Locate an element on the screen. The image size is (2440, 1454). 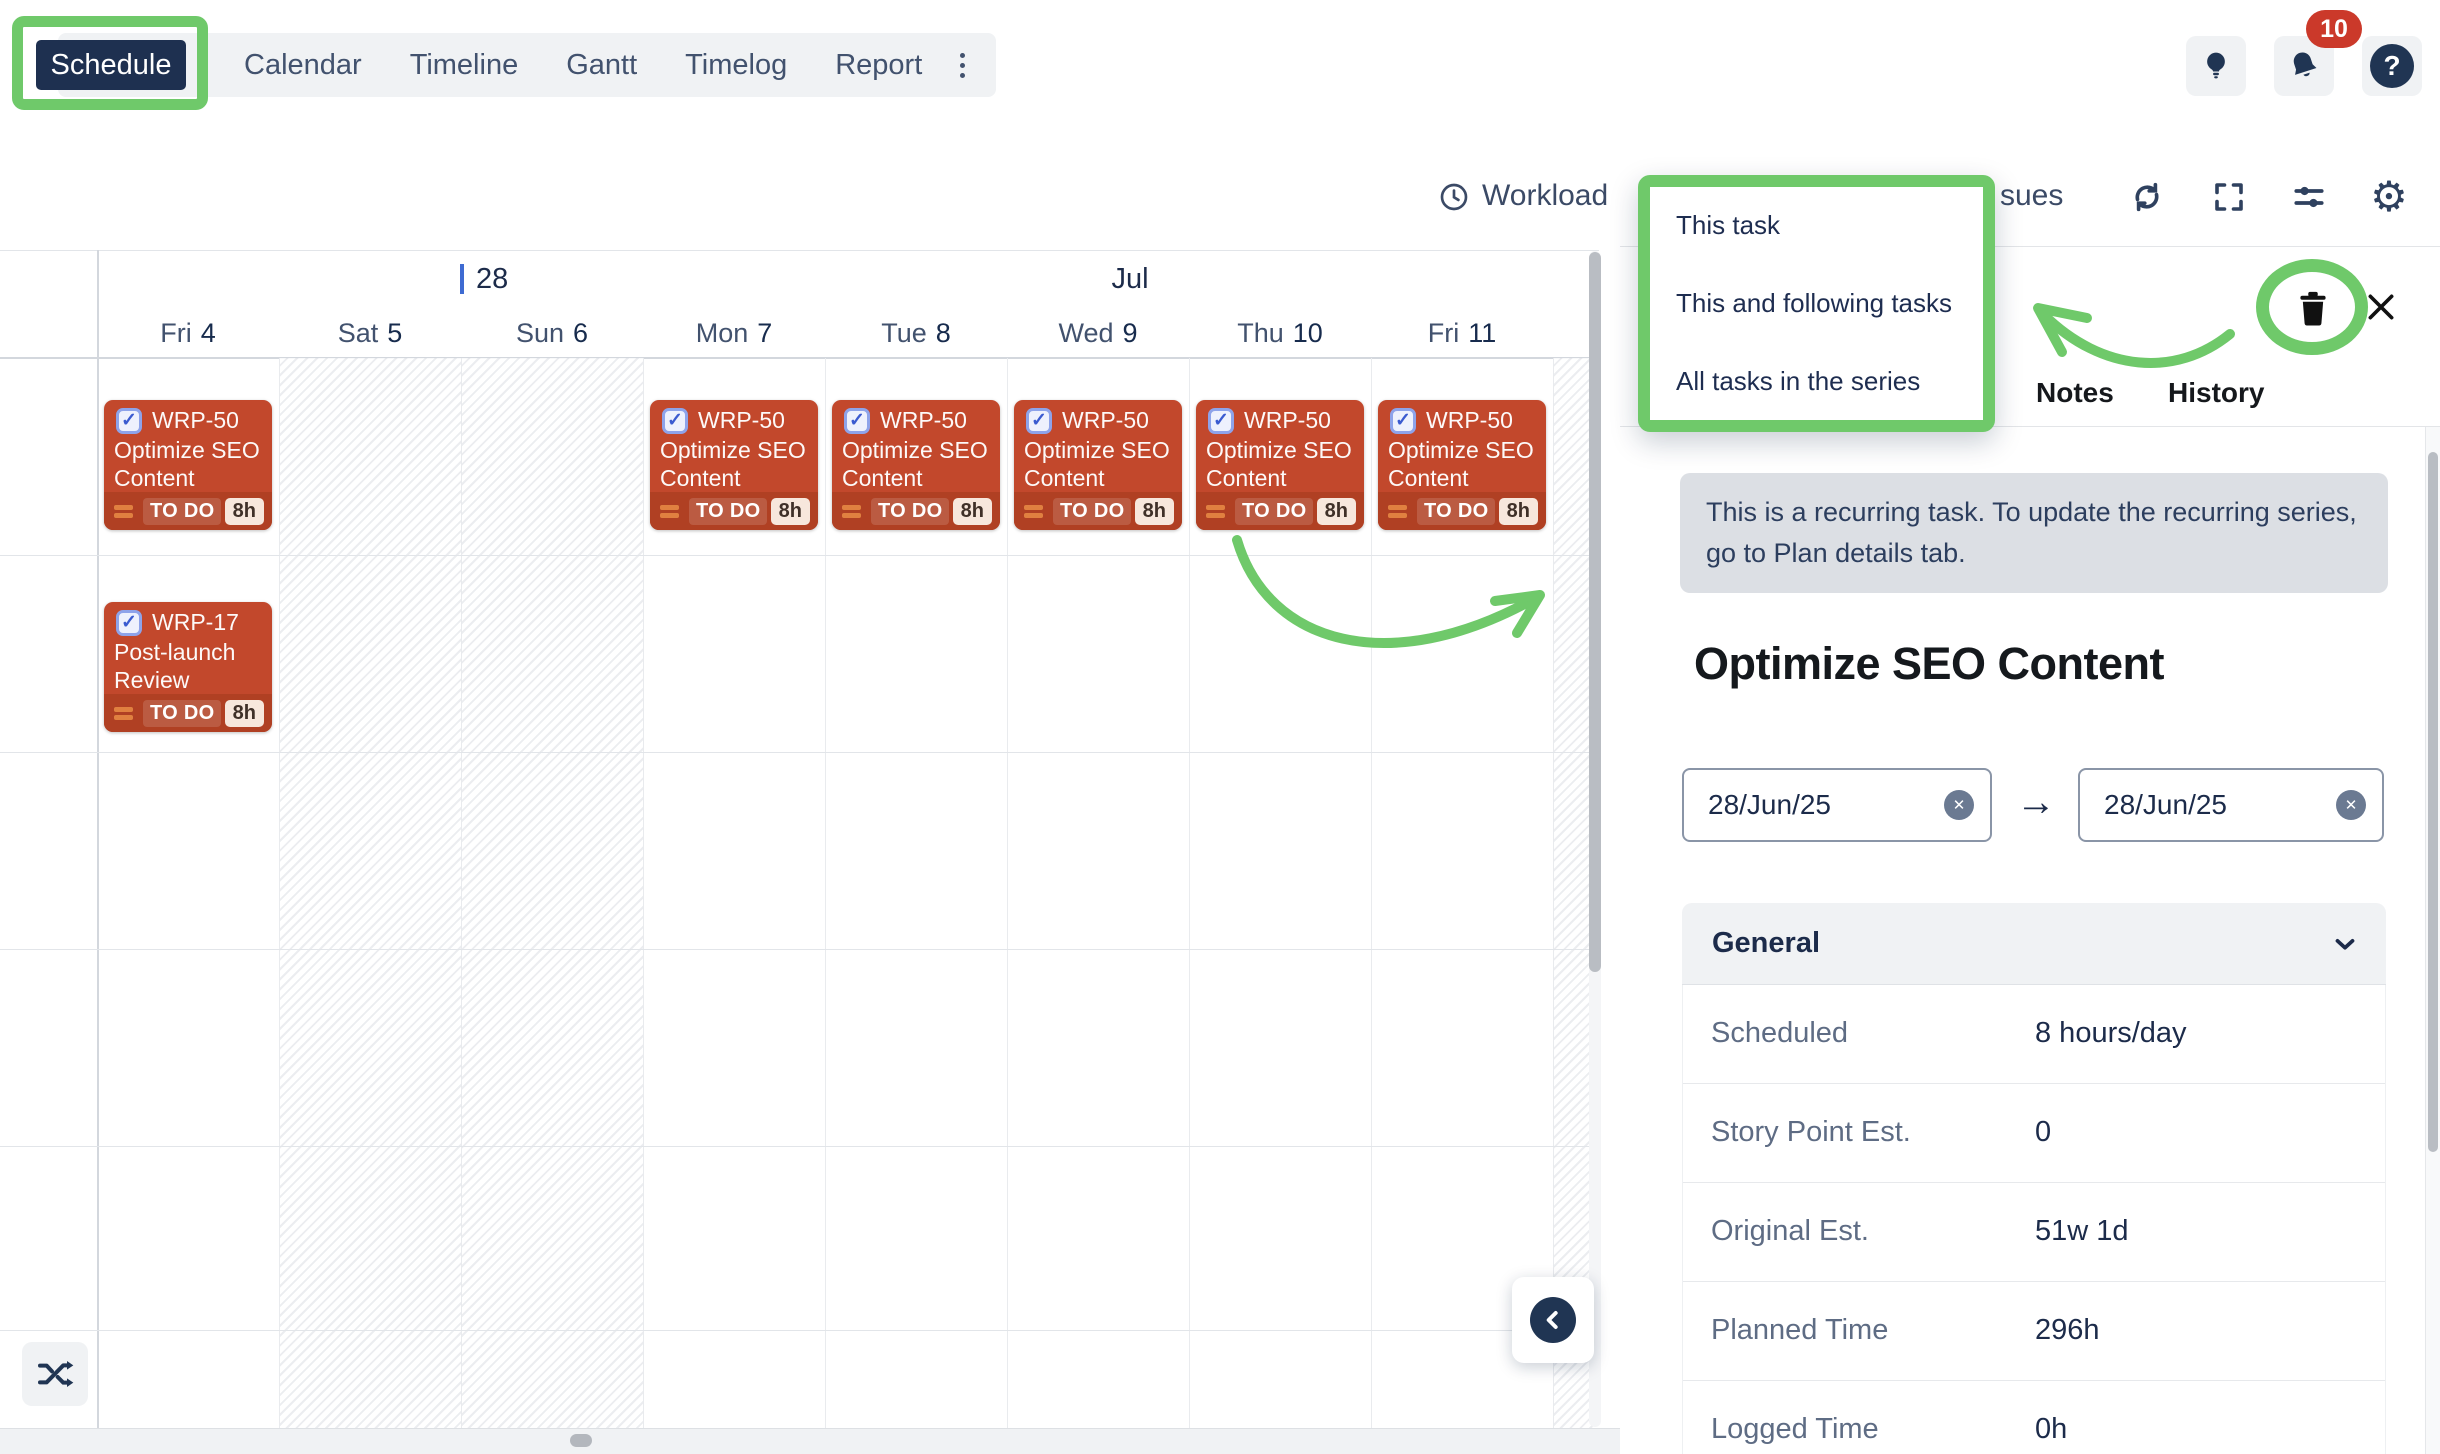
day-header-mon7: Mon 7 is located at coordinates (734, 333).